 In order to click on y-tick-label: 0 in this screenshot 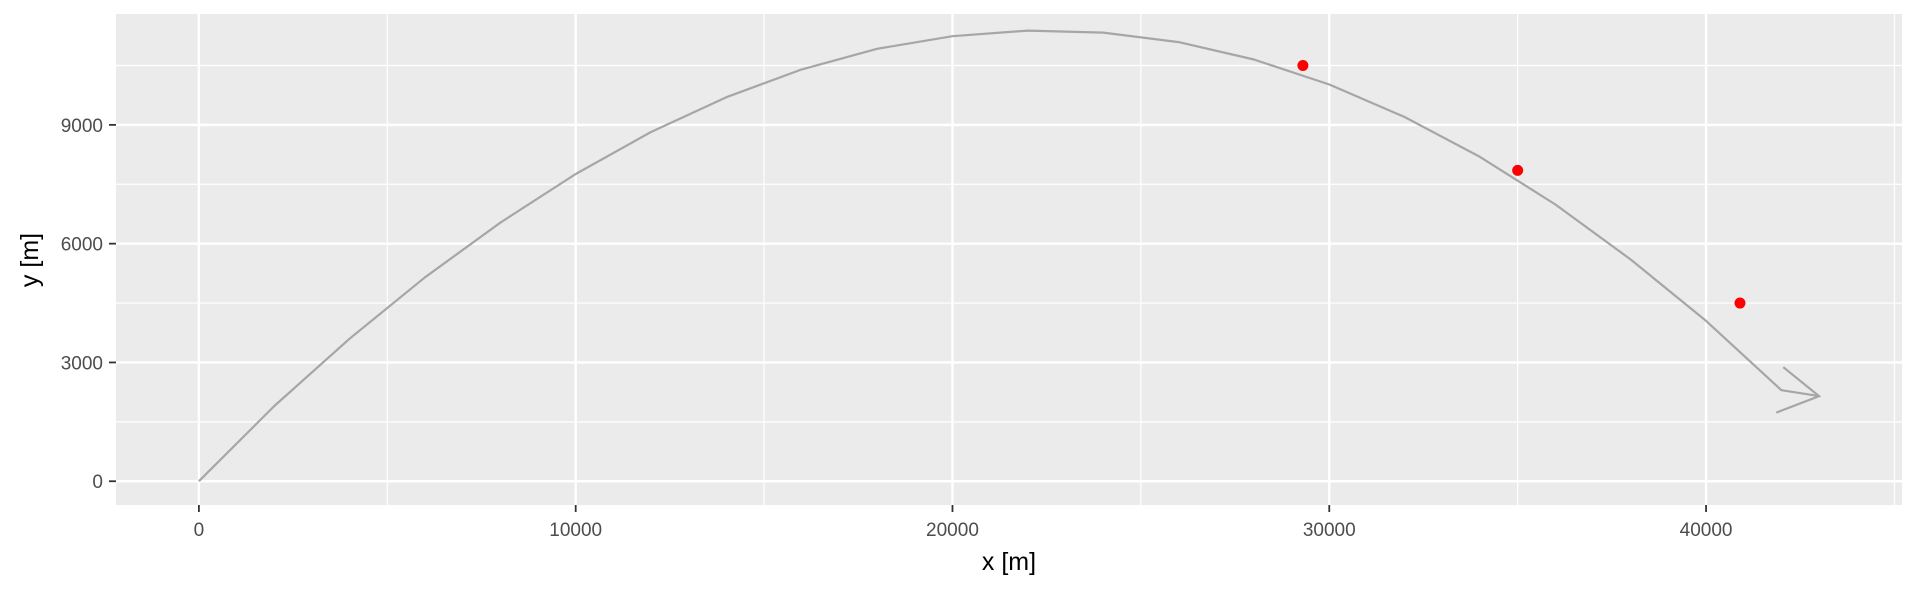, I will do `click(97, 482)`.